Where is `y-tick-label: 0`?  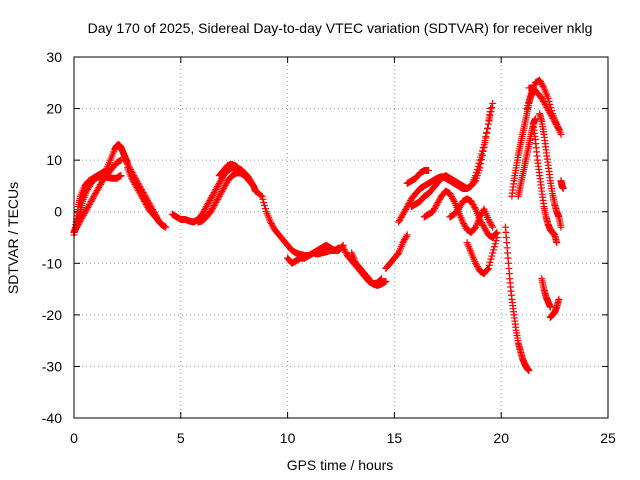 y-tick-label: 0 is located at coordinates (58, 212).